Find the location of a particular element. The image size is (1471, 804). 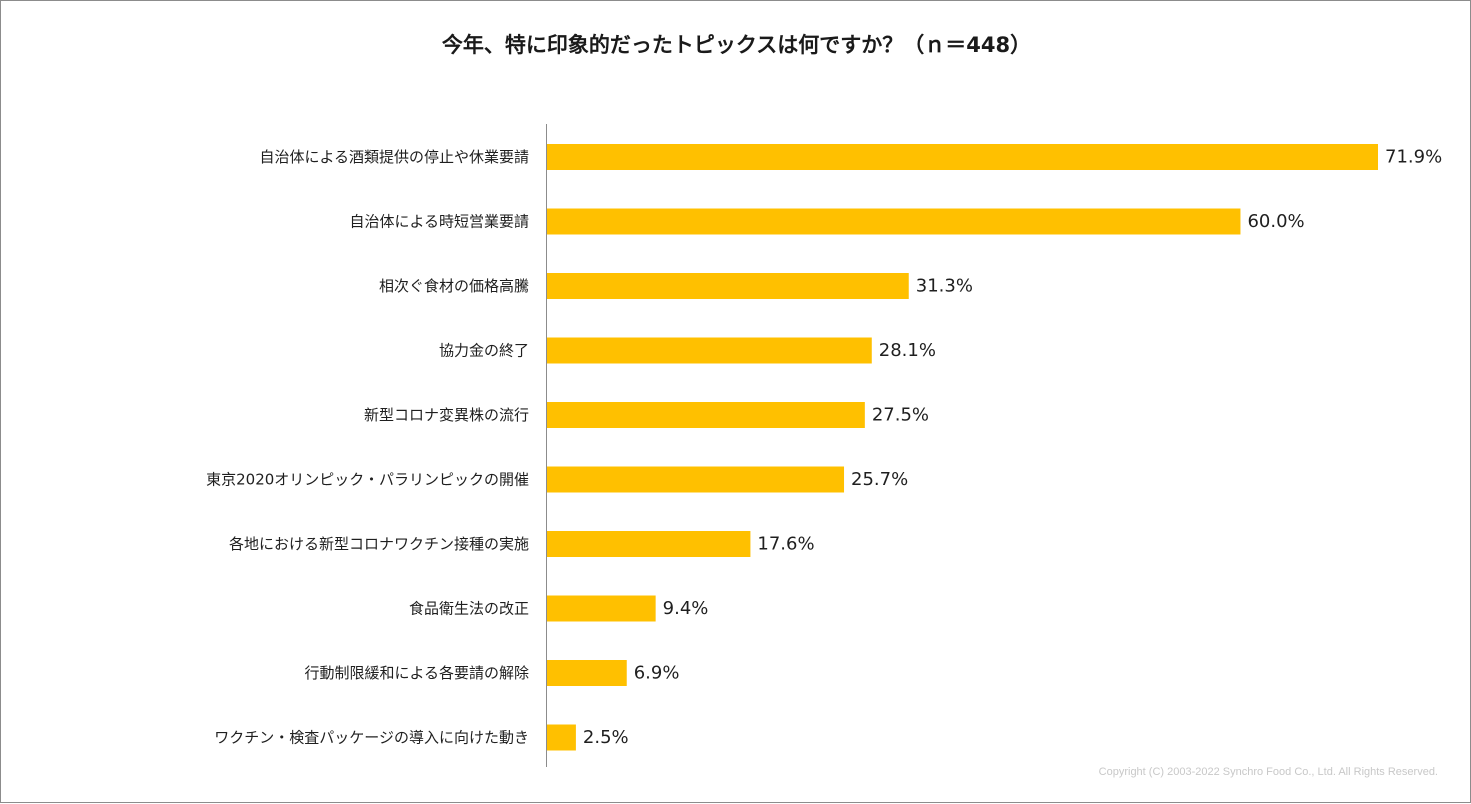

category-label: 協力金の終了 is located at coordinates (484, 351).